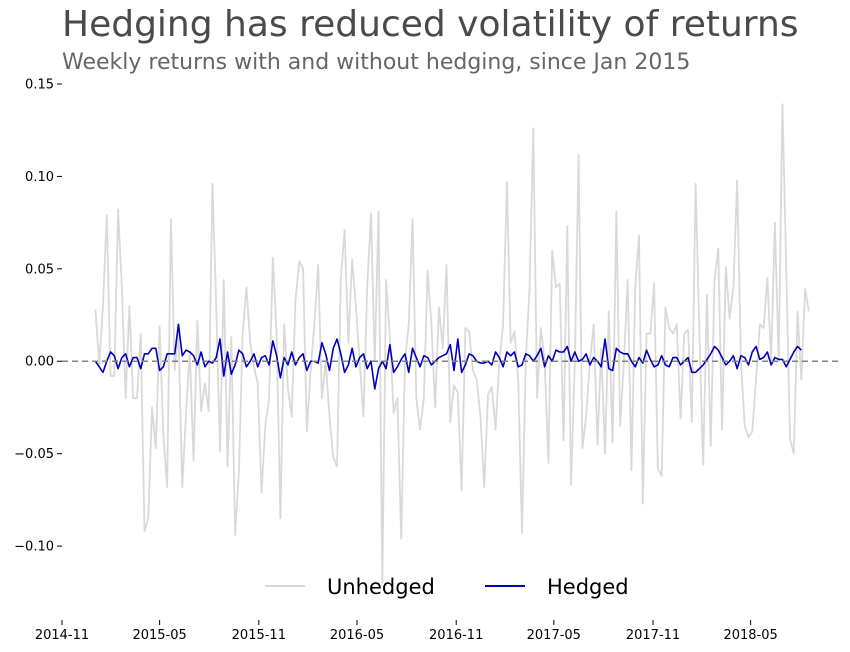  What do you see at coordinates (750, 635) in the screenshot?
I see `x-tick-label: 2018-05` at bounding box center [750, 635].